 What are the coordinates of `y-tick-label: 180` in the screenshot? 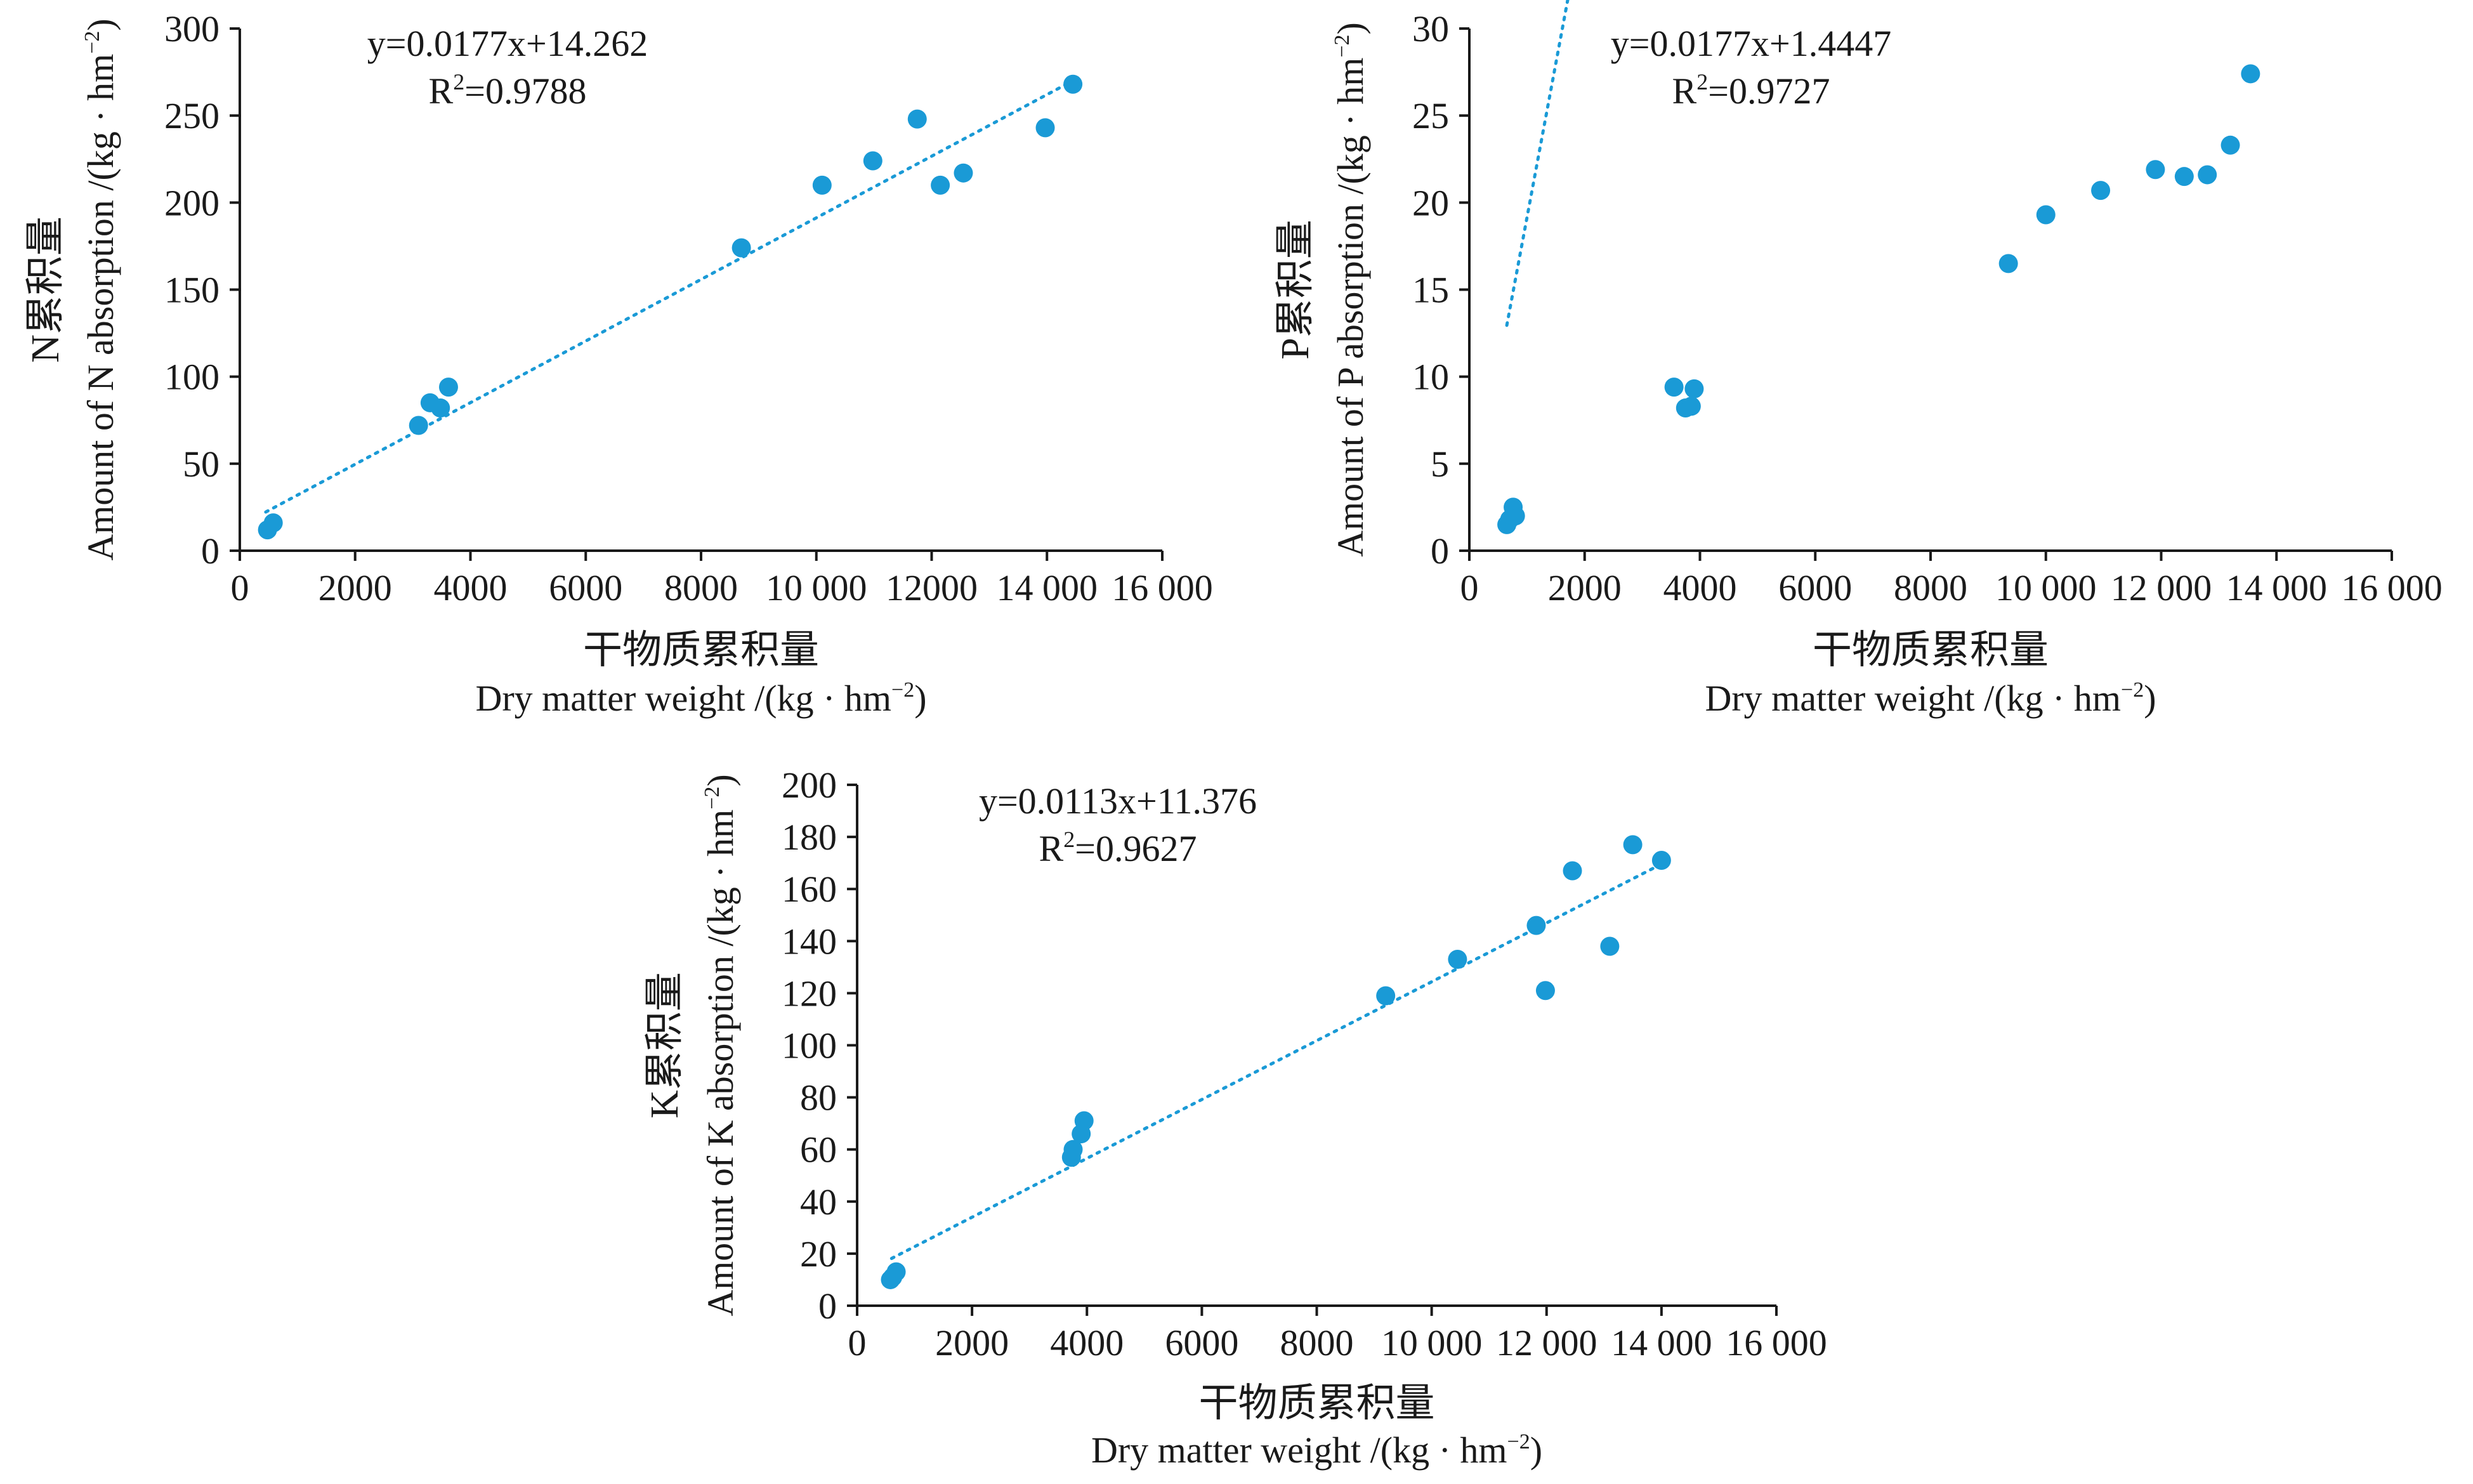 It's located at (809, 838).